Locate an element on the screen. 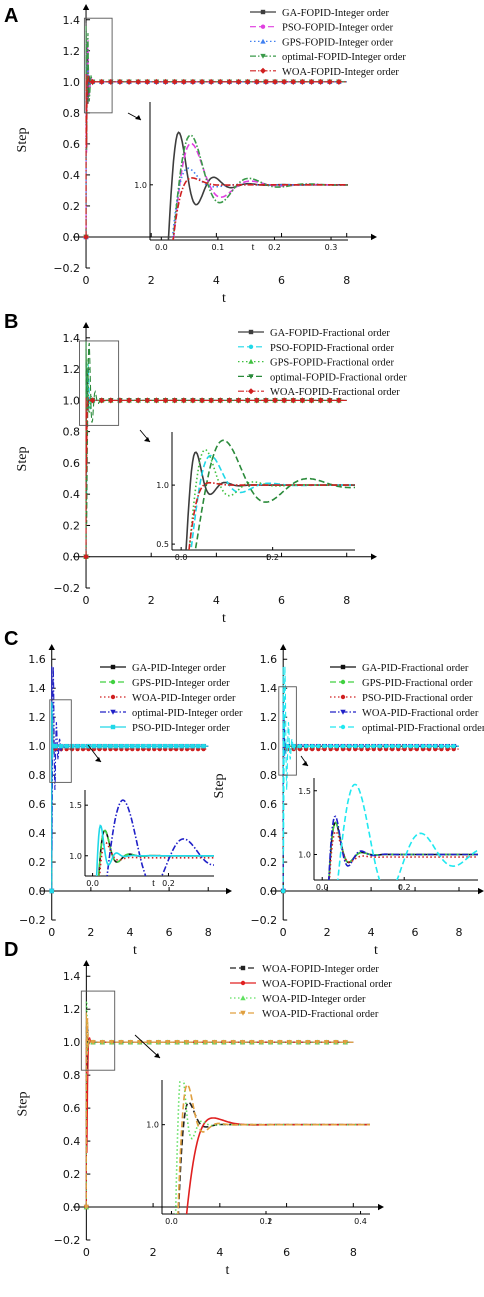 The image size is (484, 1297). zoom-arrow-head is located at coordinates (98, 759).